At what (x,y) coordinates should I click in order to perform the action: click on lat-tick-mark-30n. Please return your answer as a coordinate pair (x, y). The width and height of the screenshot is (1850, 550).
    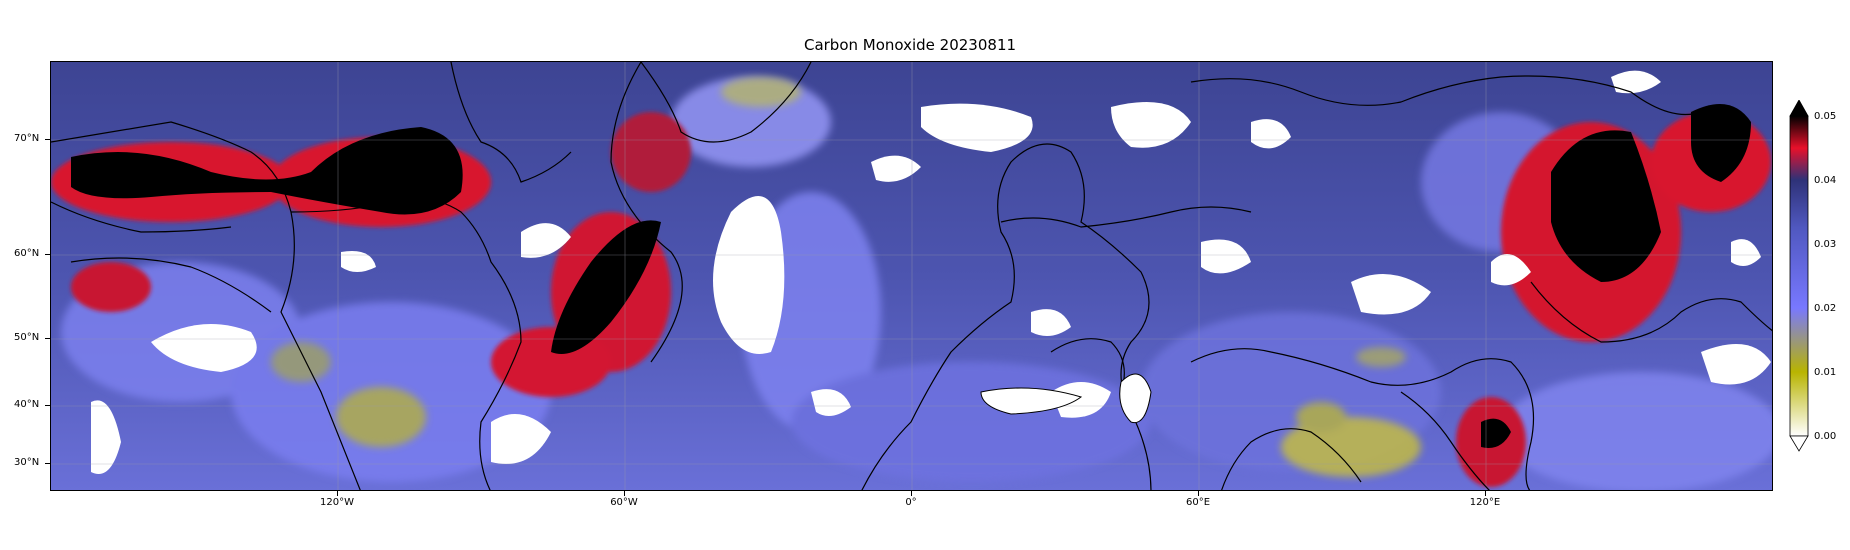
    Looking at the image, I should click on (47, 463).